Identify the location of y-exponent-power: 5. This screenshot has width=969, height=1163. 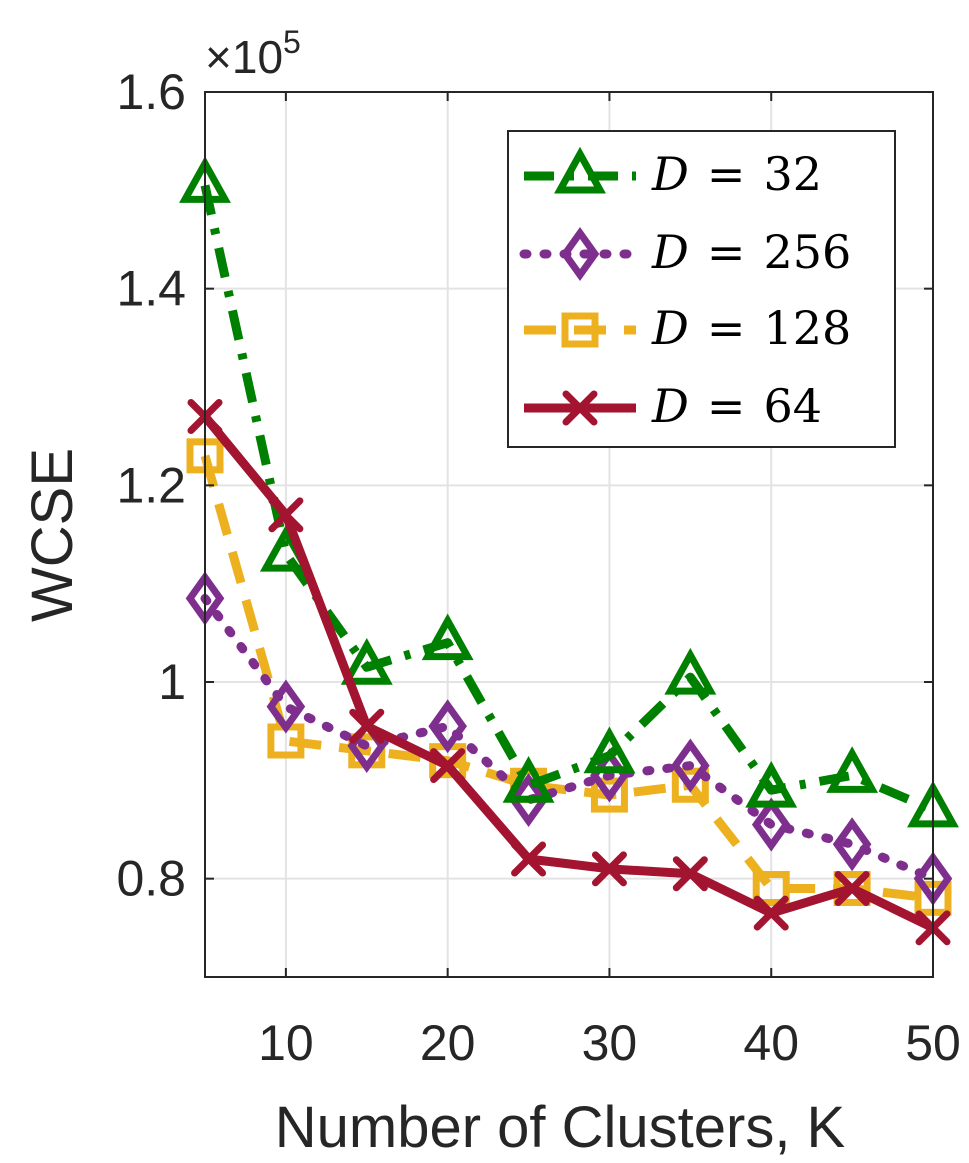
(292, 42).